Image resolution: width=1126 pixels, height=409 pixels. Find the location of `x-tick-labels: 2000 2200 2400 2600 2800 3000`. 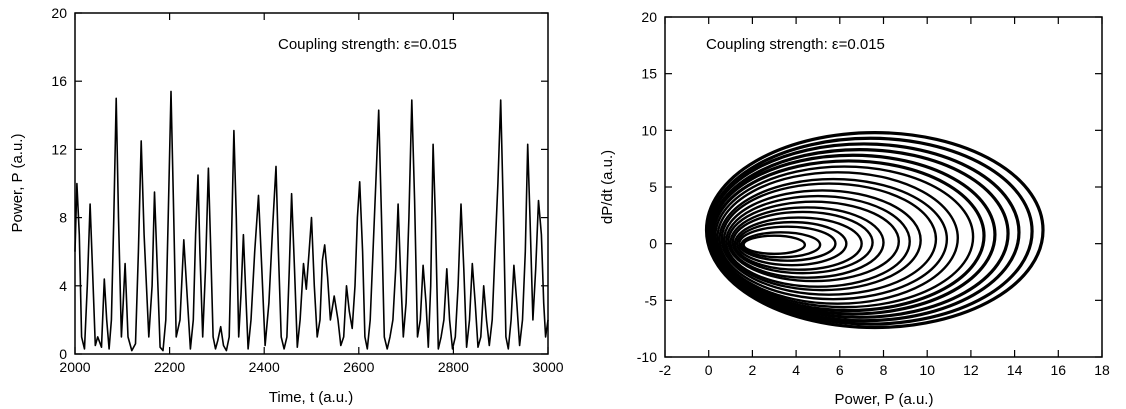

x-tick-labels: 2000 2200 2400 2600 2800 3000 is located at coordinates (311, 367).